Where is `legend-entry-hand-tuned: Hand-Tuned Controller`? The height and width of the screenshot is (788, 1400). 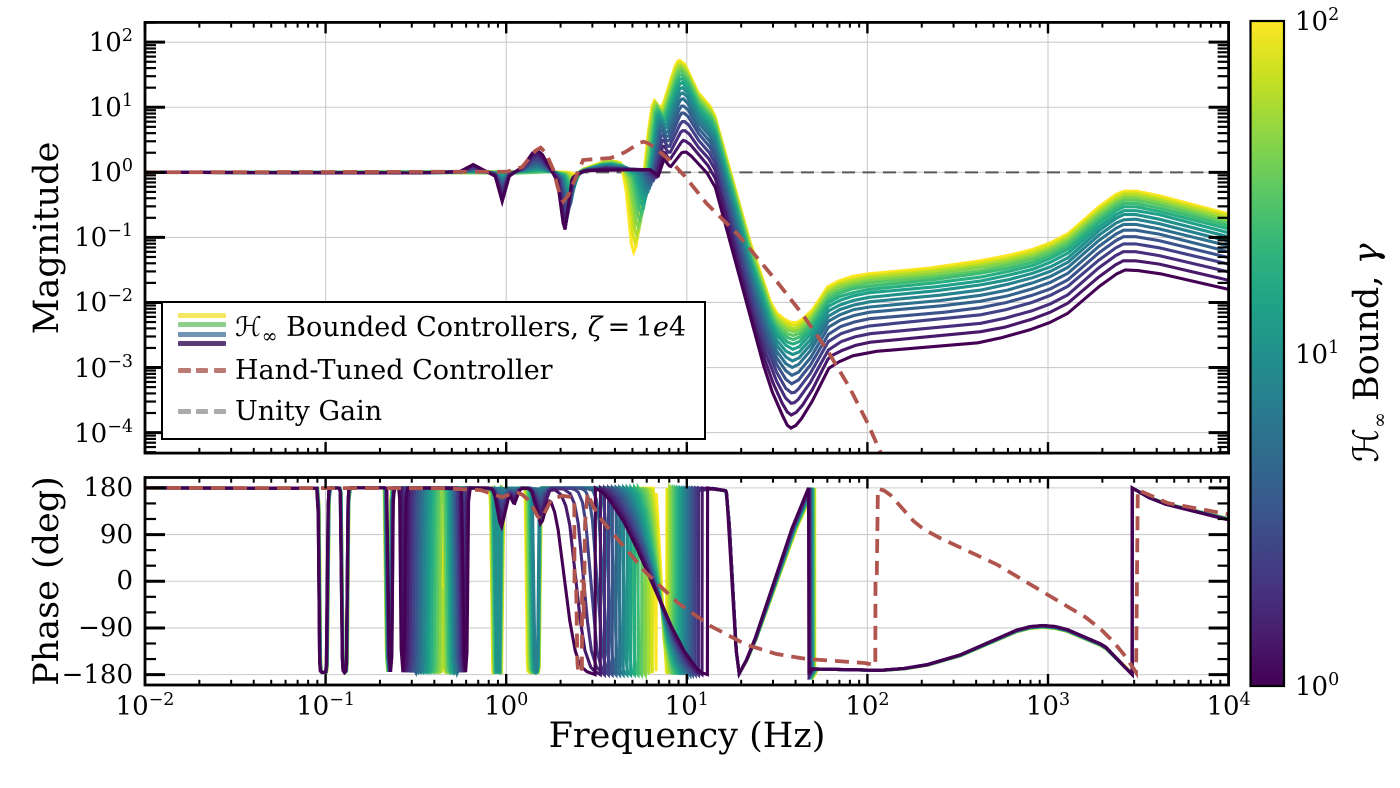
legend-entry-hand-tuned: Hand-Tuned Controller is located at coordinates (441, 371).